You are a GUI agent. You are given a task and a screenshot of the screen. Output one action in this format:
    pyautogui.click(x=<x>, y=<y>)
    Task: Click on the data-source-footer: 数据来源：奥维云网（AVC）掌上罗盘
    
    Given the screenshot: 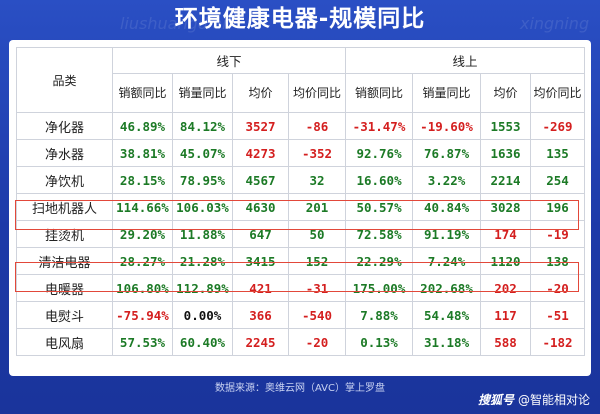 What is the action you would take?
    pyautogui.click(x=300, y=388)
    